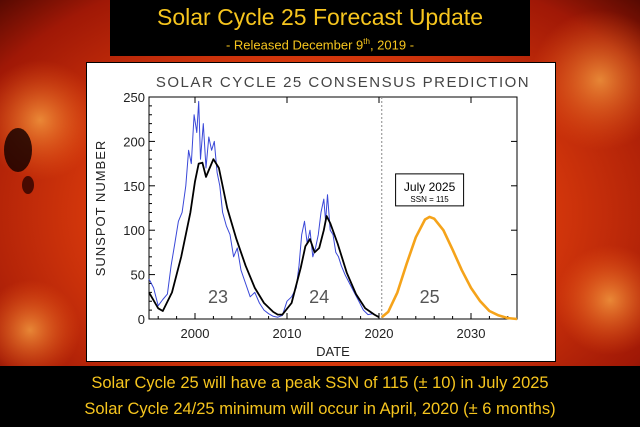 The height and width of the screenshot is (427, 640). What do you see at coordinates (134, 186) in the screenshot?
I see `y-tick-label: 150` at bounding box center [134, 186].